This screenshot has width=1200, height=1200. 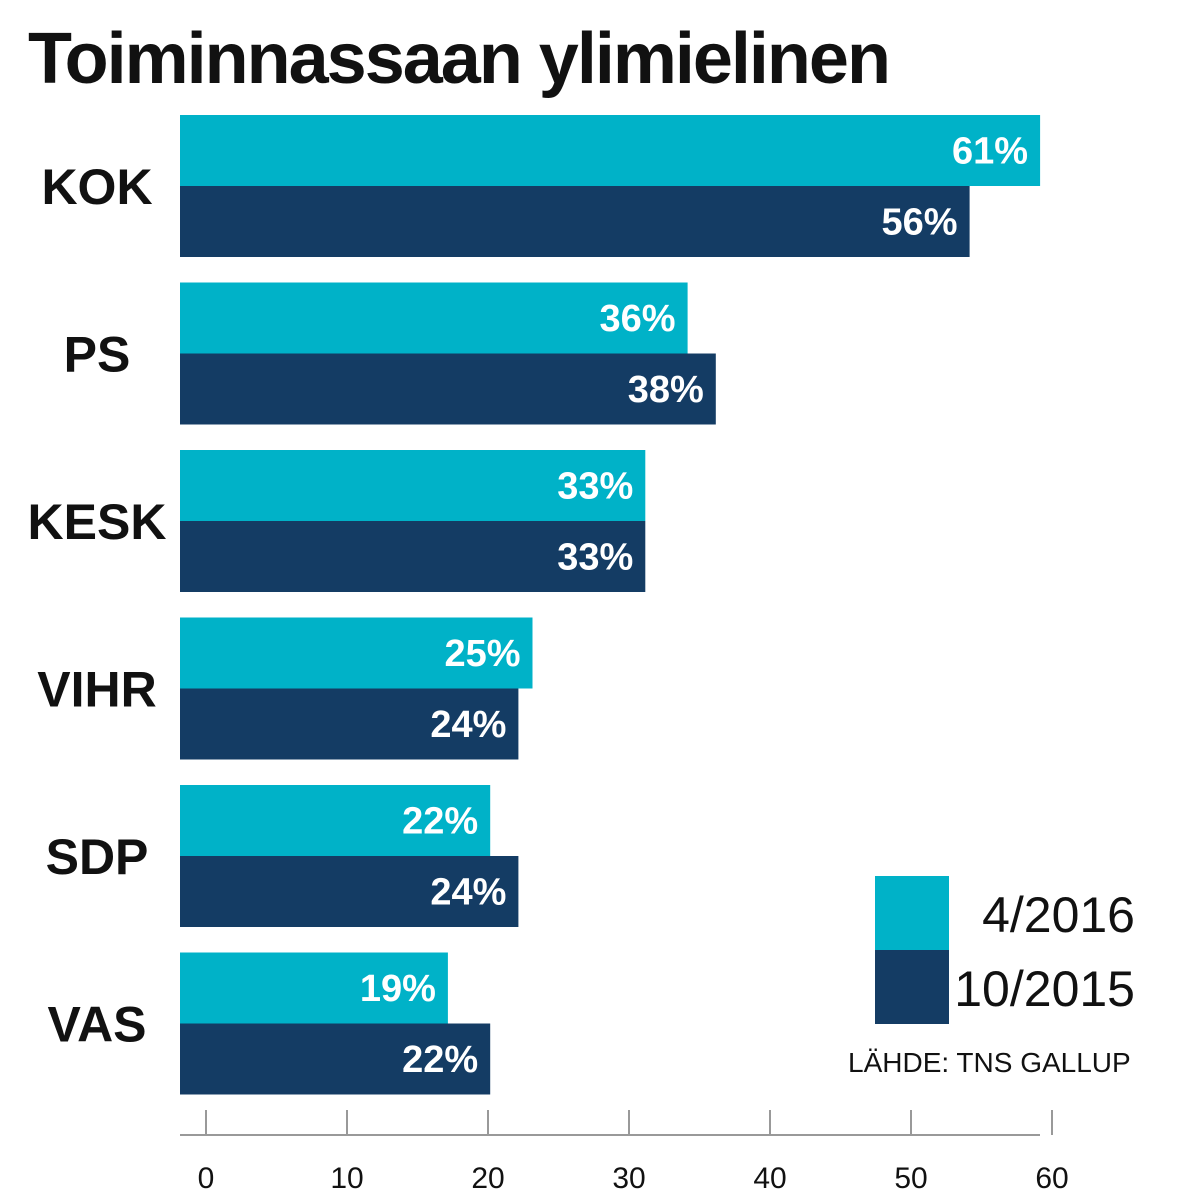 What do you see at coordinates (468, 893) in the screenshot?
I see `data-label-sdp-series2: 24%` at bounding box center [468, 893].